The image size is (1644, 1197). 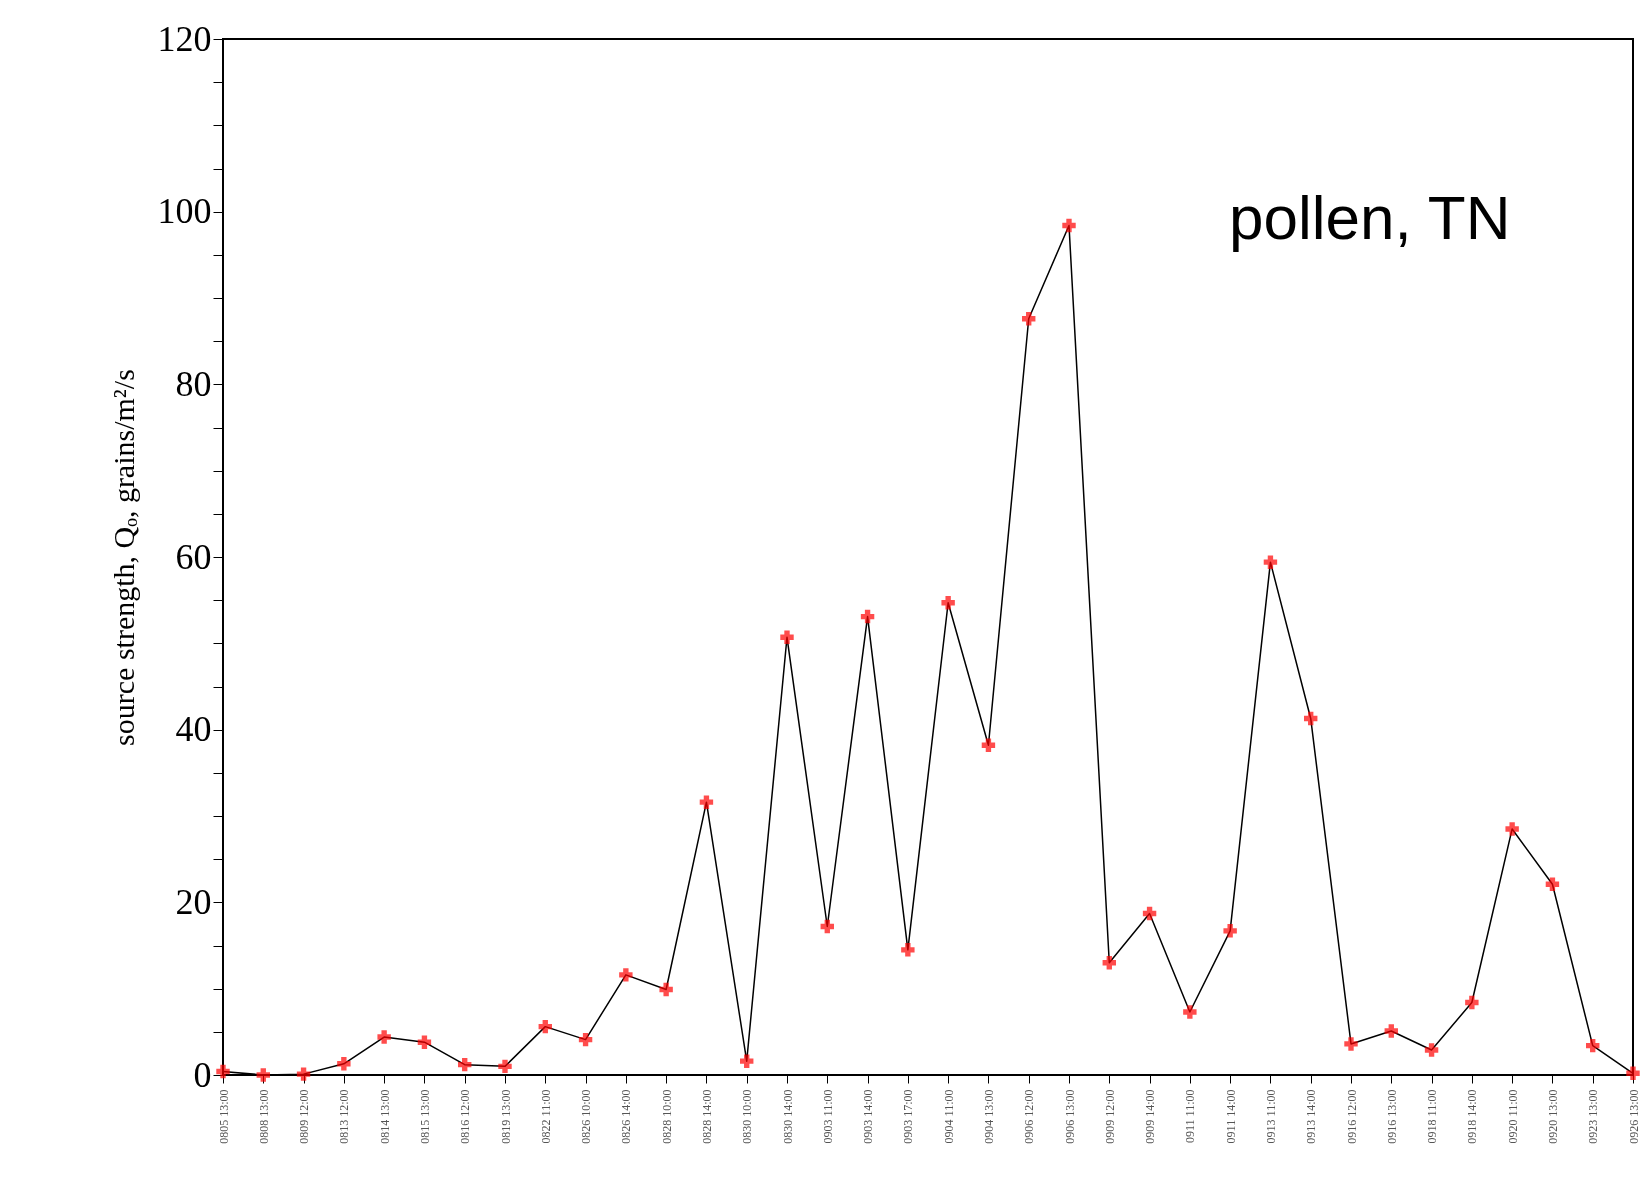 I want to click on x-tick-label: 0816 12:00, so click(x=465, y=1116).